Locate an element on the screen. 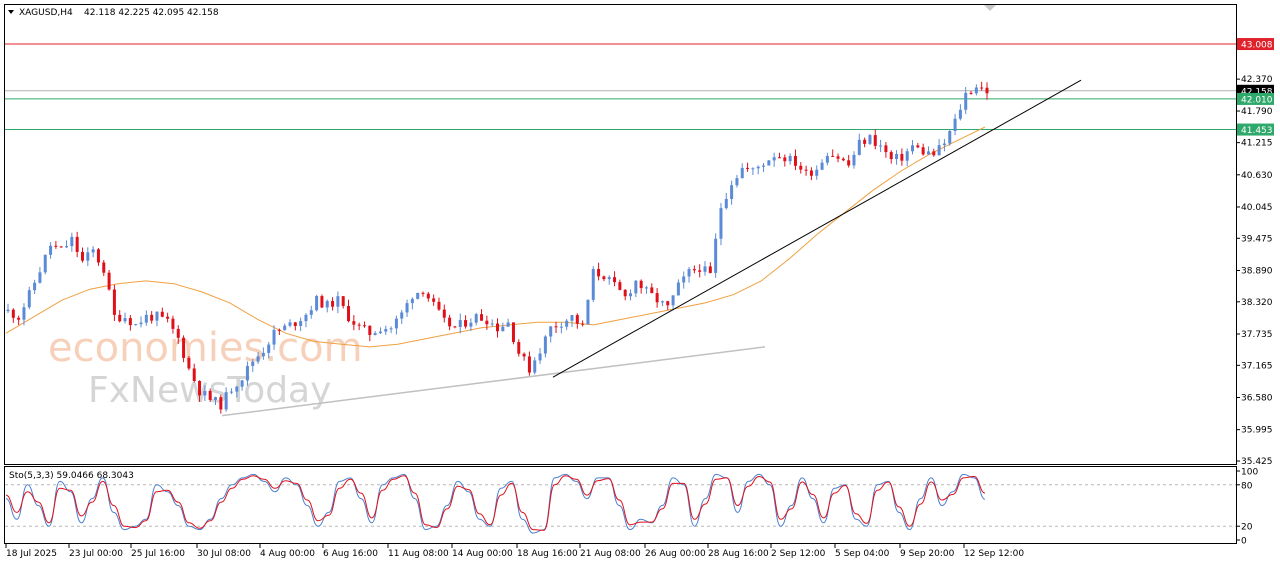  x-tick-label: 12 Sep 12:00 is located at coordinates (994, 554).